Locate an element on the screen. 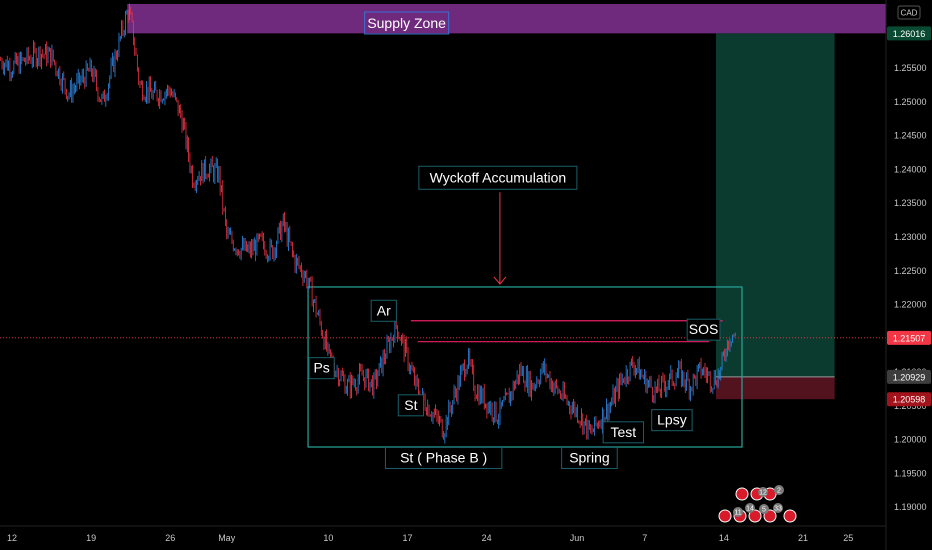 This screenshot has height=550, width=932. currency-selector: CAD is located at coordinates (909, 12).